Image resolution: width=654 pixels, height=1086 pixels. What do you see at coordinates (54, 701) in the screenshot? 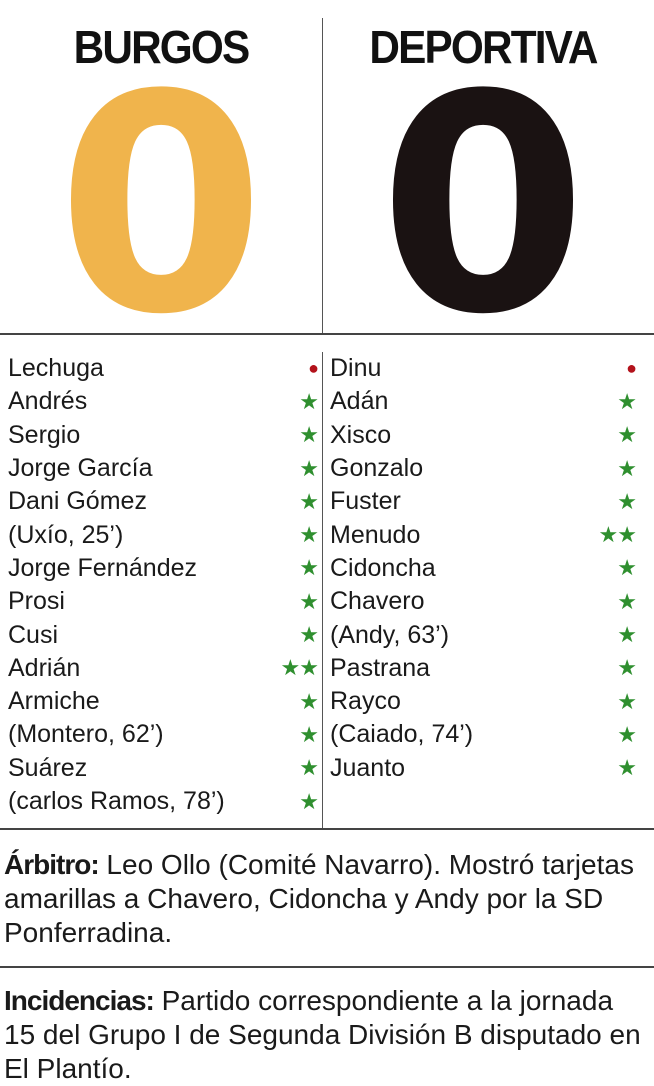
I see `player-name: Armiche` at bounding box center [54, 701].